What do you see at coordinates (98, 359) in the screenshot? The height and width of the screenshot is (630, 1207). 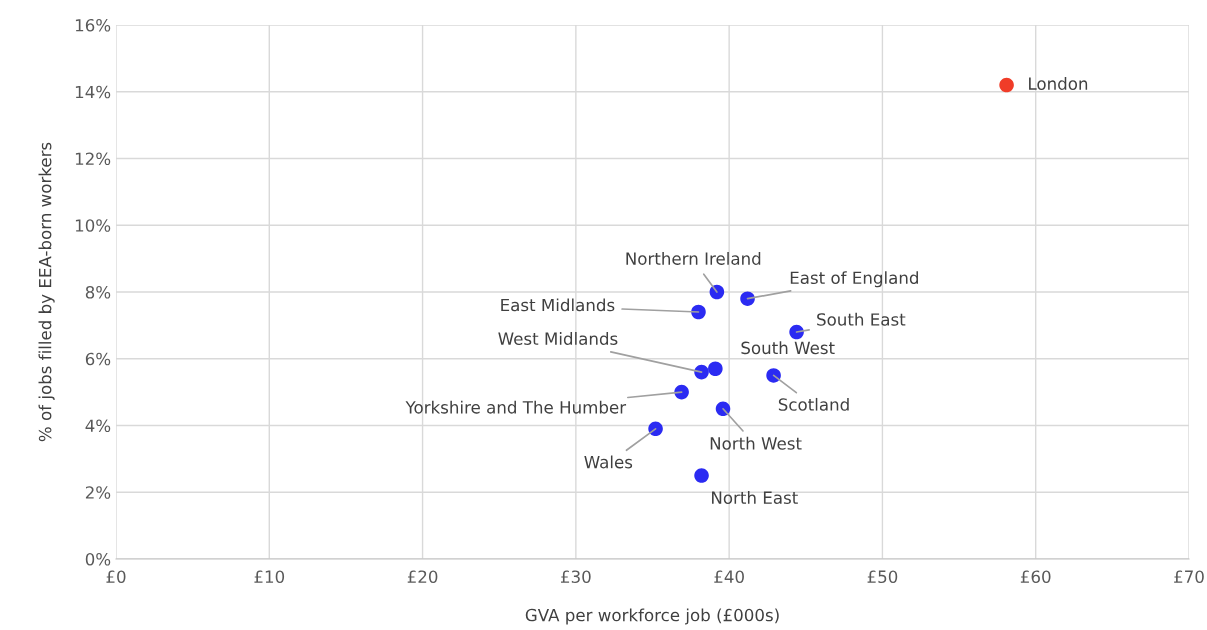 I see `y-tick-label: 6%` at bounding box center [98, 359].